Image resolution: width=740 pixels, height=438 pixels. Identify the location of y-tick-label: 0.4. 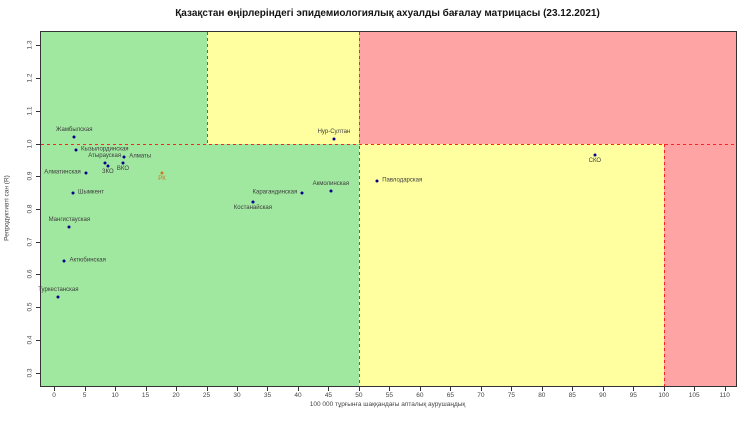
(30, 340).